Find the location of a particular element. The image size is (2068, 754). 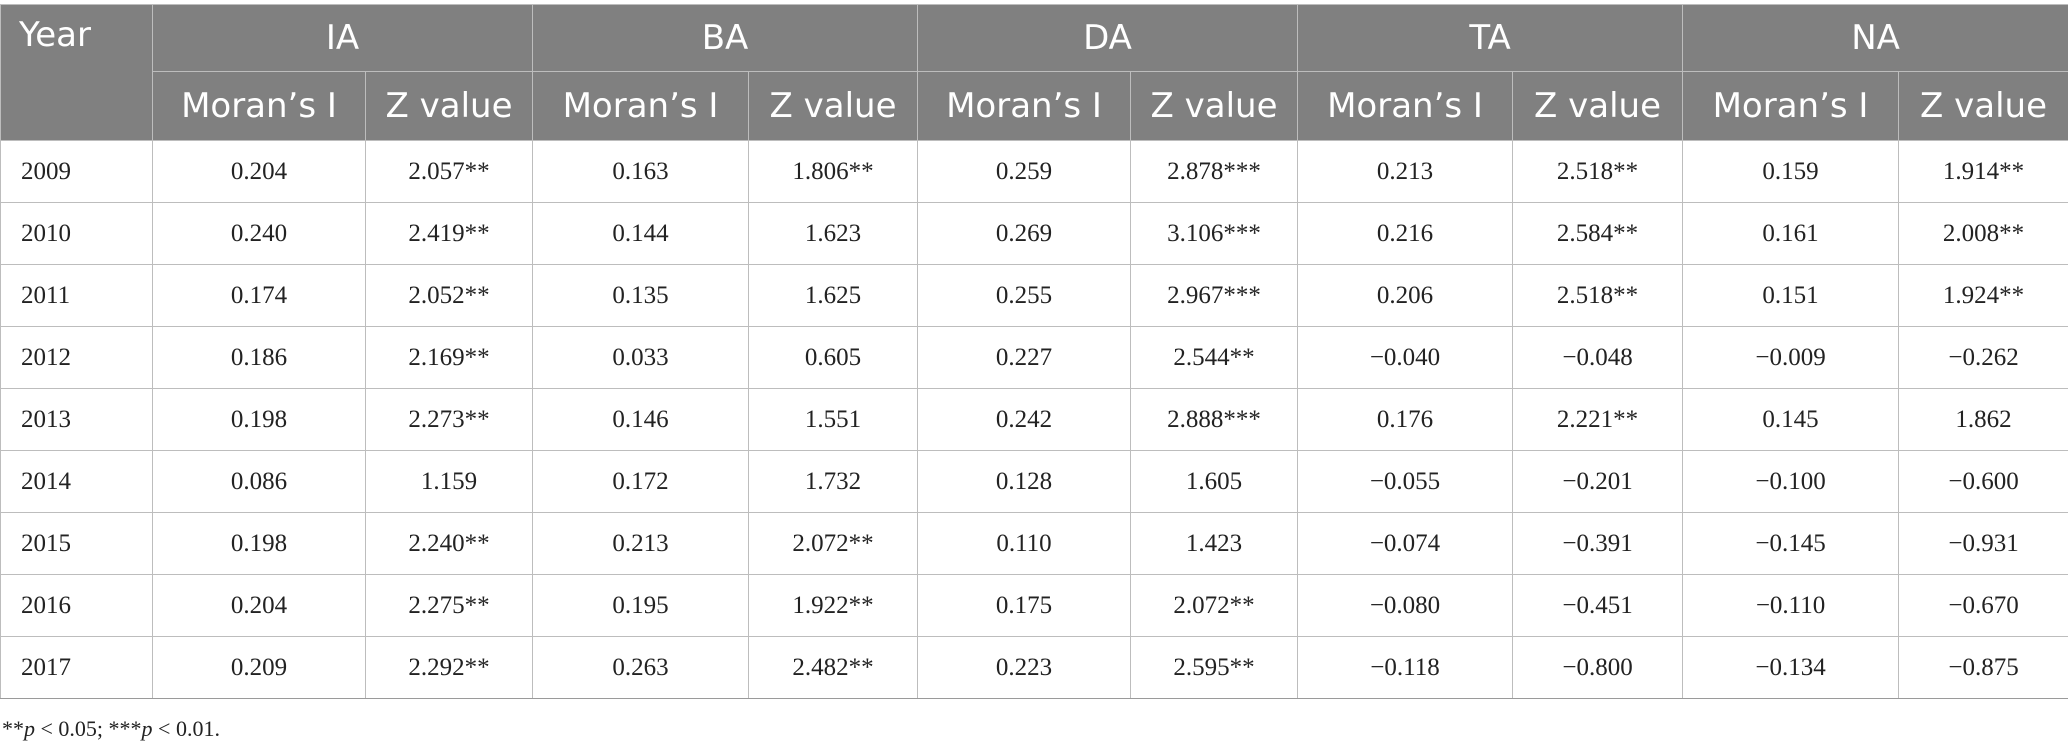

moran-cell: 0.255 is located at coordinates (1024, 295).